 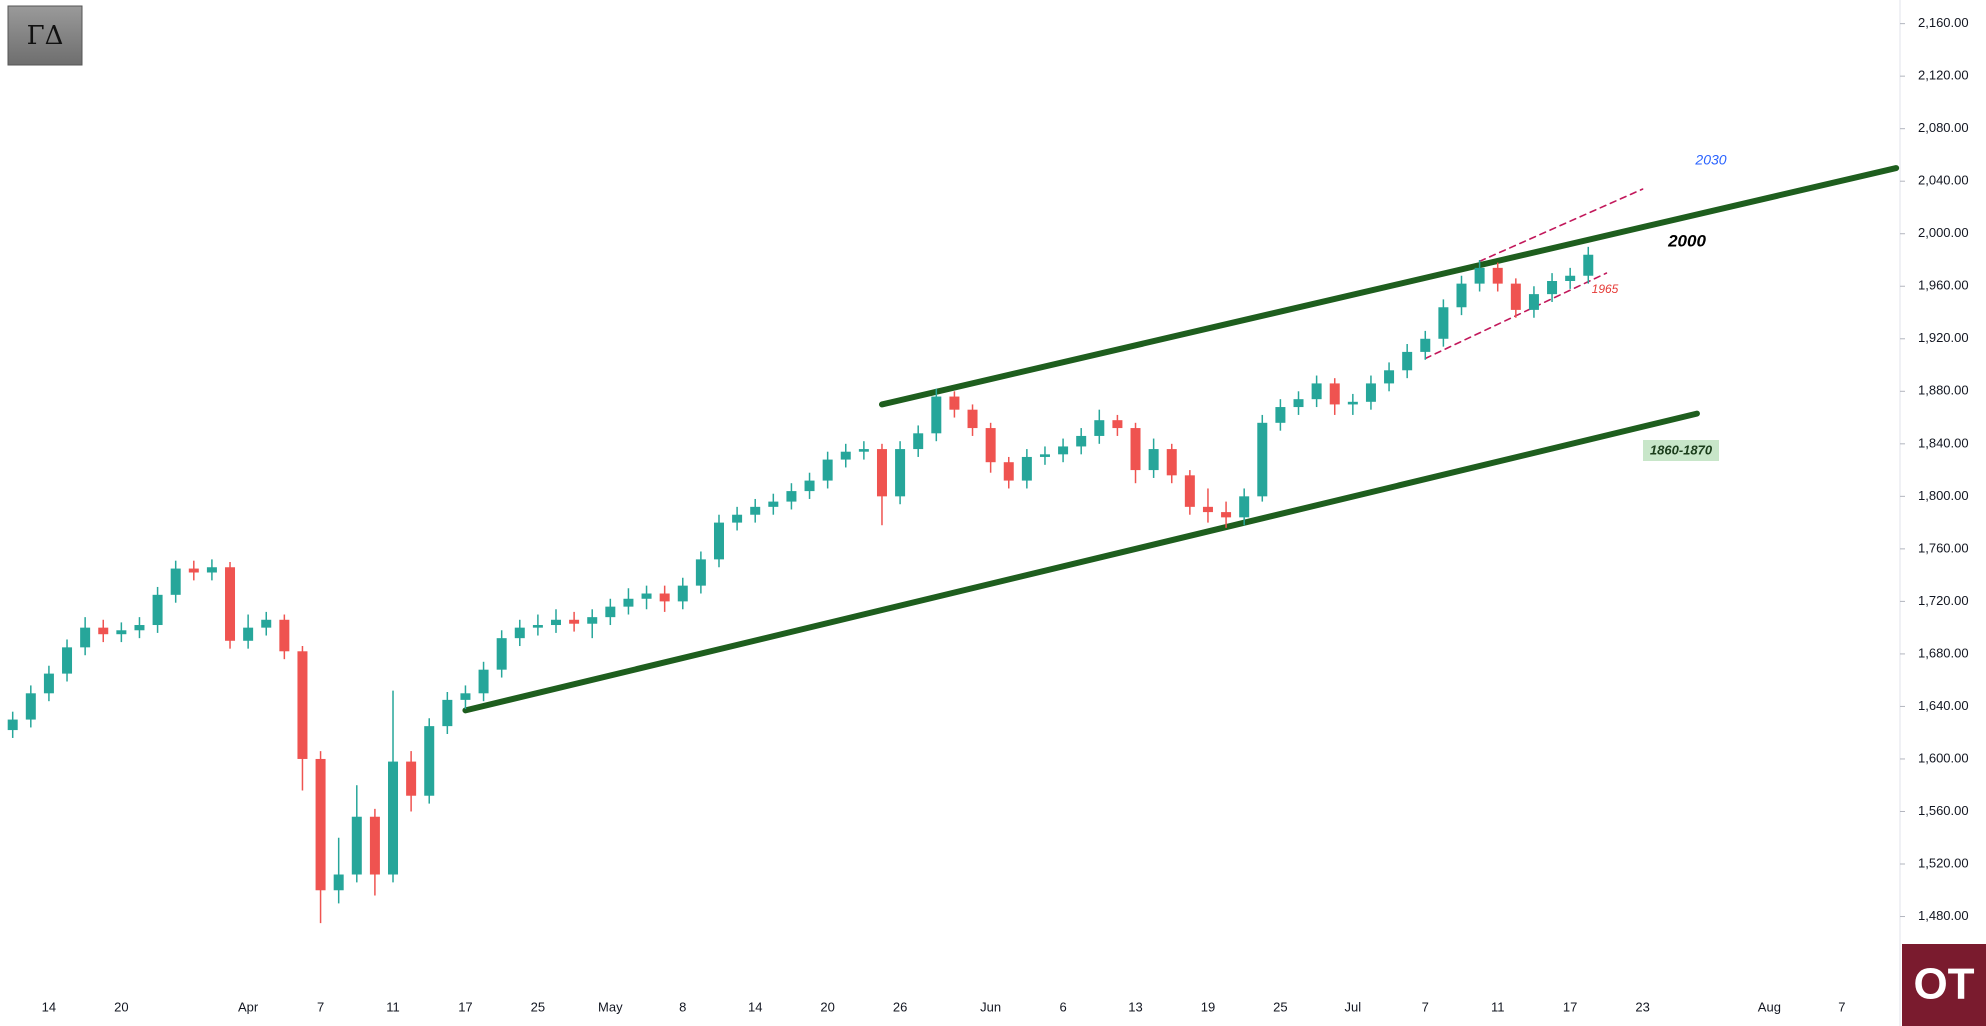 I want to click on x-tick-label: Aug, so click(x=1769, y=1006).